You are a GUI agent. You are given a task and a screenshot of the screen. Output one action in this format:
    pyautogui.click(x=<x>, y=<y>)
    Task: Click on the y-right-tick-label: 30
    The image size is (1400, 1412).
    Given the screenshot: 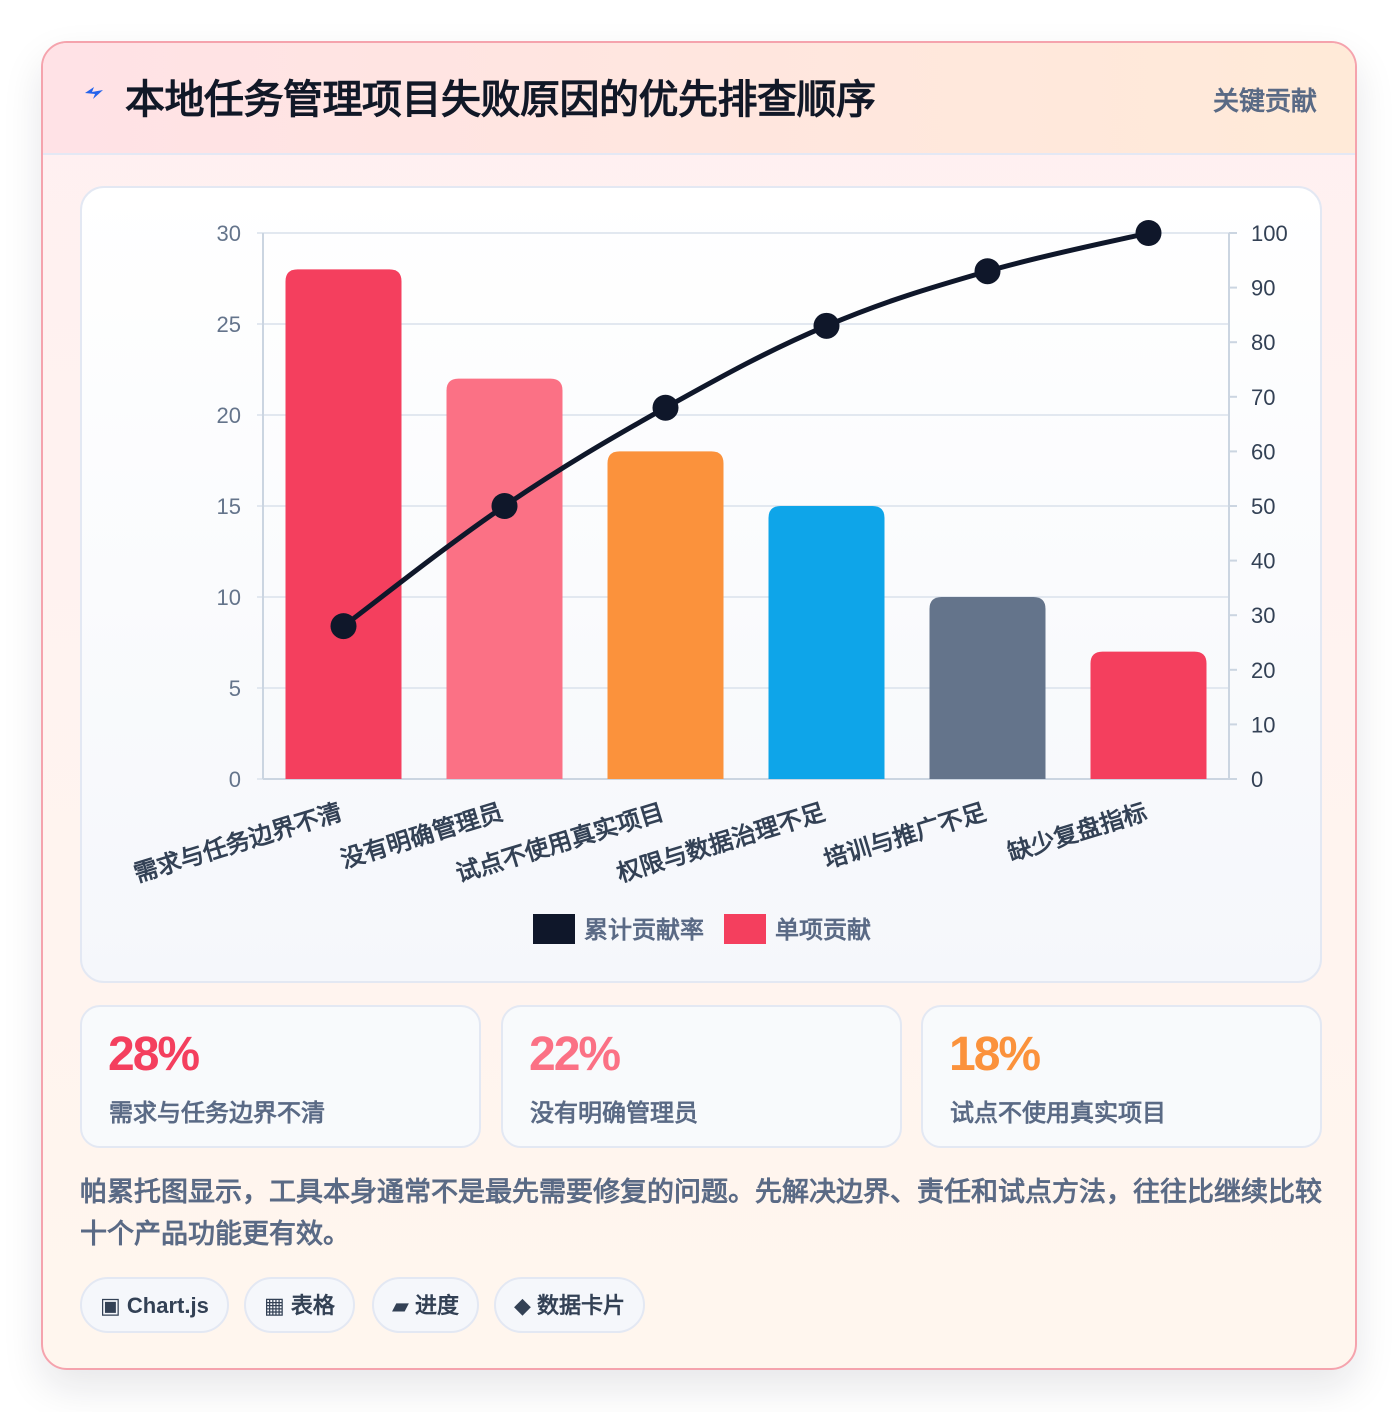 What is the action you would take?
    pyautogui.click(x=1263, y=615)
    